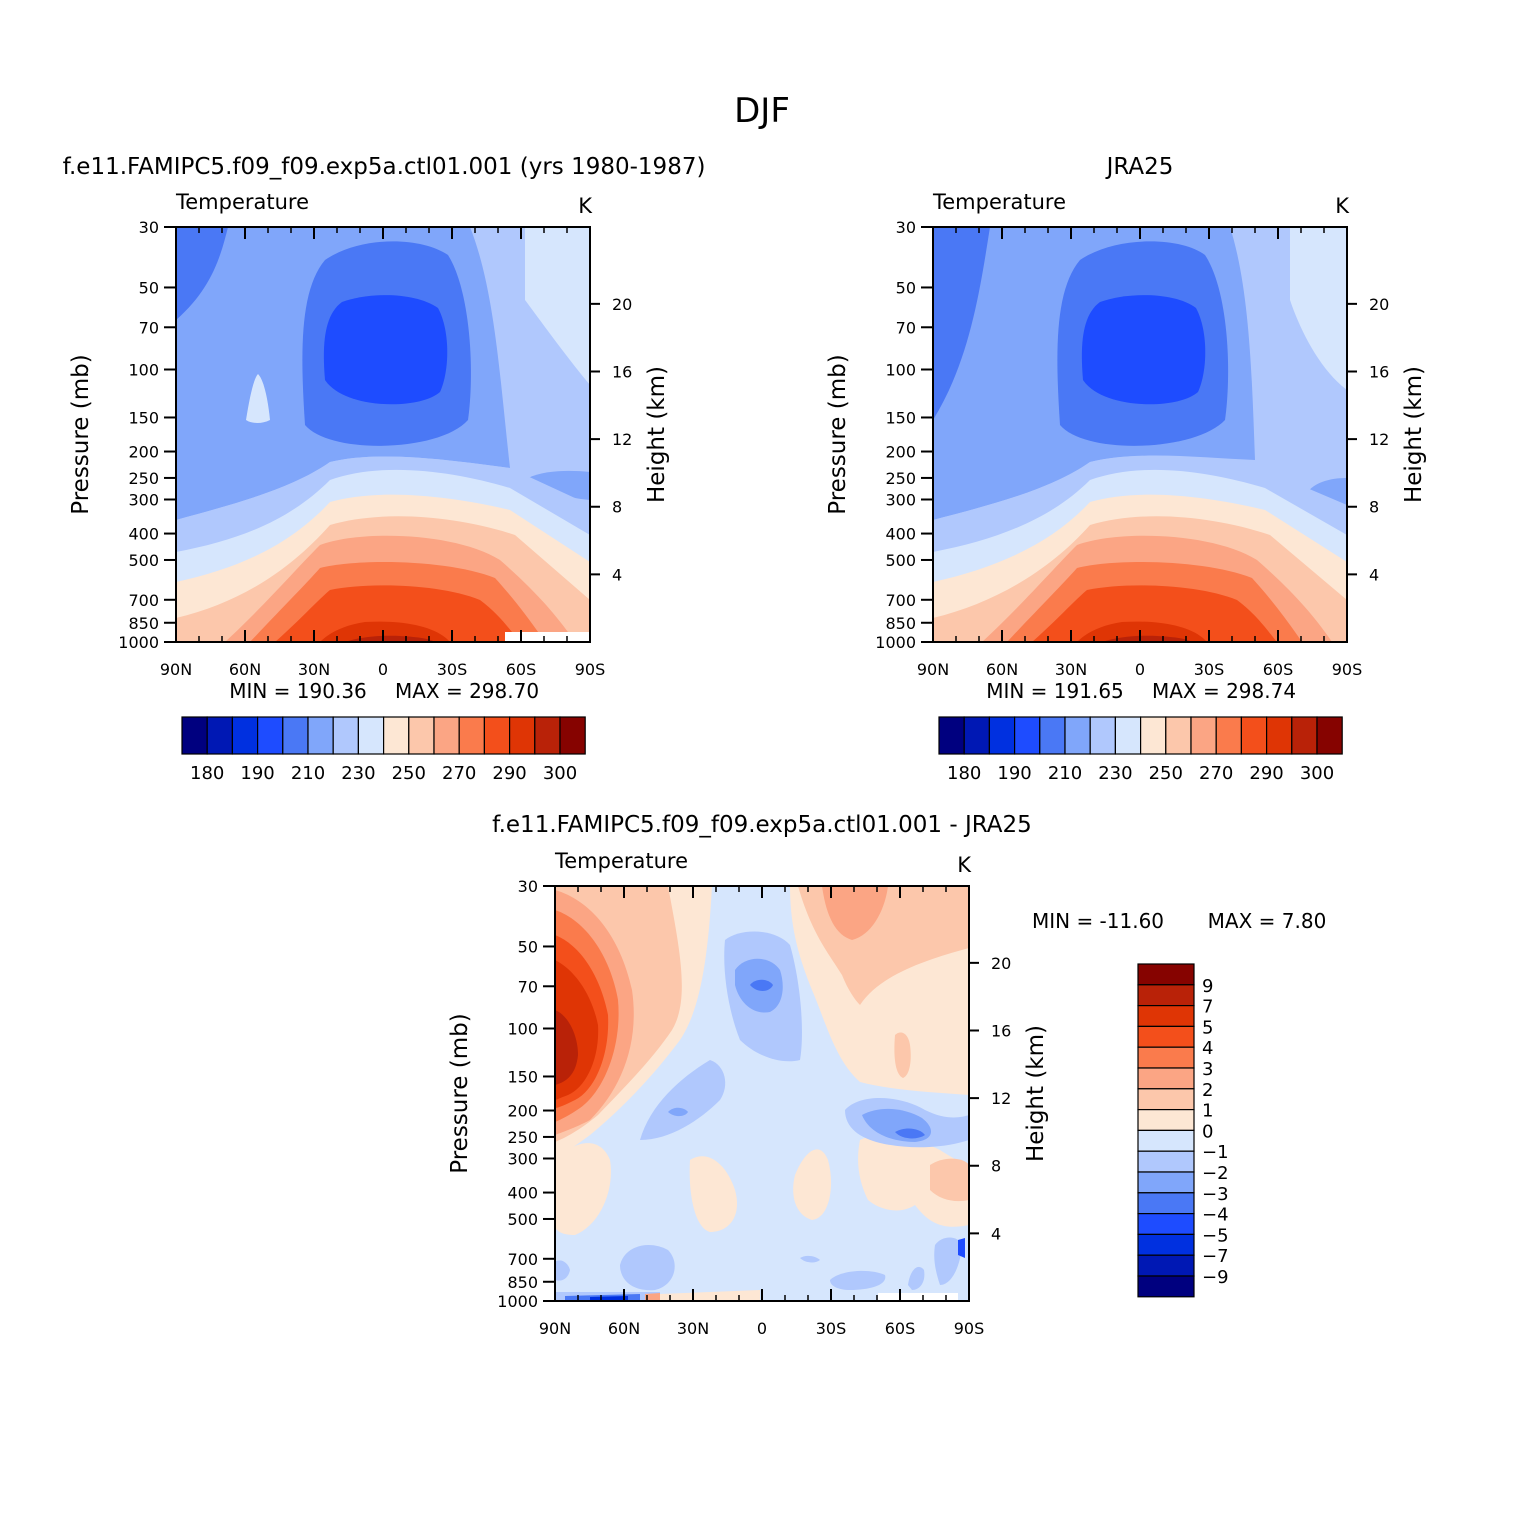  What do you see at coordinates (1207, 1090) in the screenshot?
I see `colorbar-label: 2` at bounding box center [1207, 1090].